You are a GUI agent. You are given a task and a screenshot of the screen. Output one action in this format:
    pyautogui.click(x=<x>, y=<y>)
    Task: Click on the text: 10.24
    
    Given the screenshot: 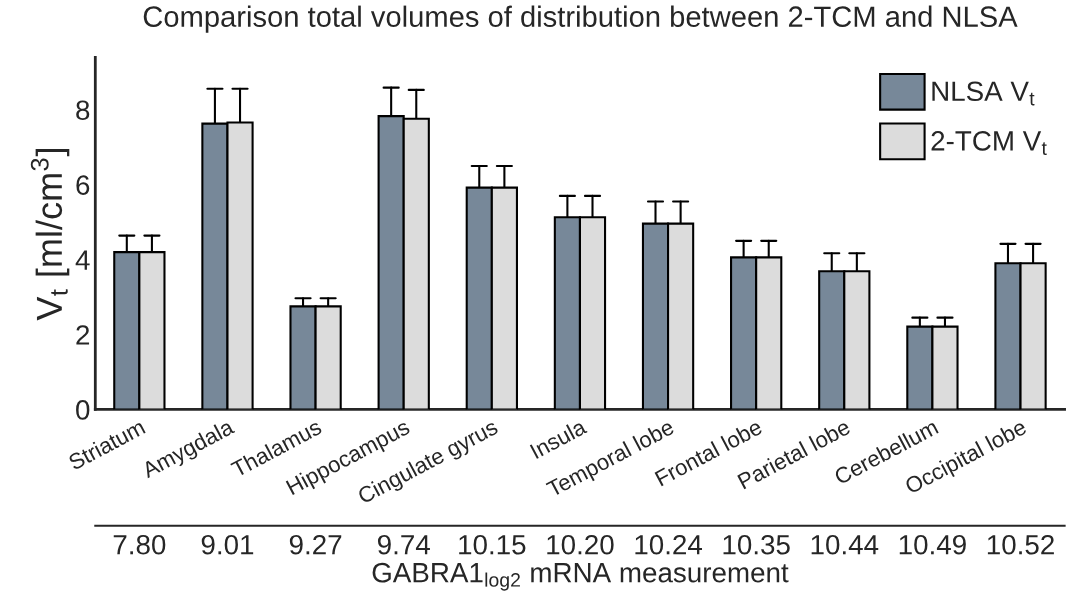 What is the action you would take?
    pyautogui.click(x=669, y=544)
    